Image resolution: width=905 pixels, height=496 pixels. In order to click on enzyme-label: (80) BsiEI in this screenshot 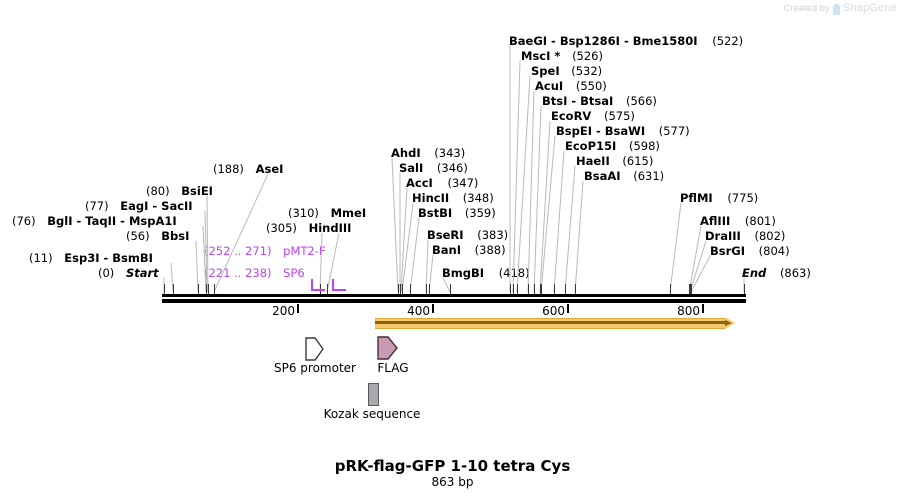, I will do `click(179, 191)`.